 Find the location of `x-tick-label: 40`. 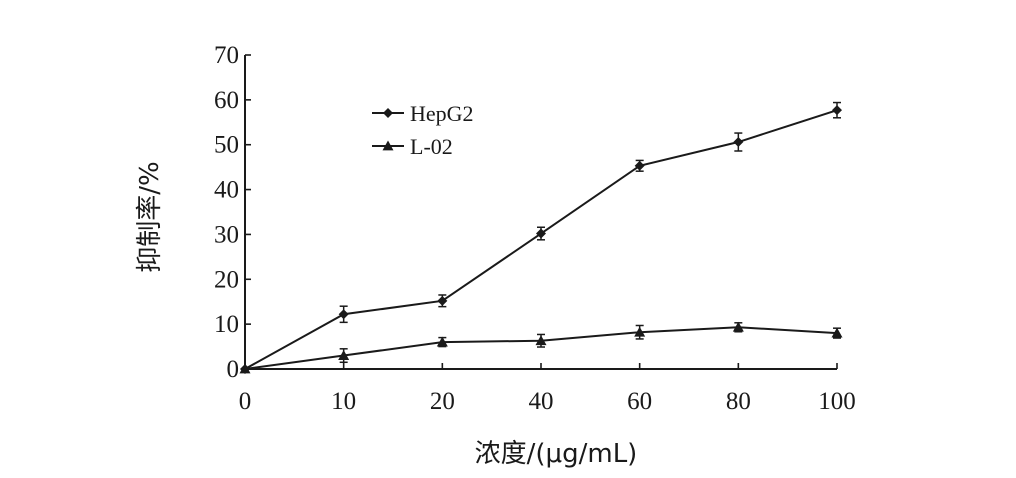

x-tick-label: 40 is located at coordinates (541, 401).